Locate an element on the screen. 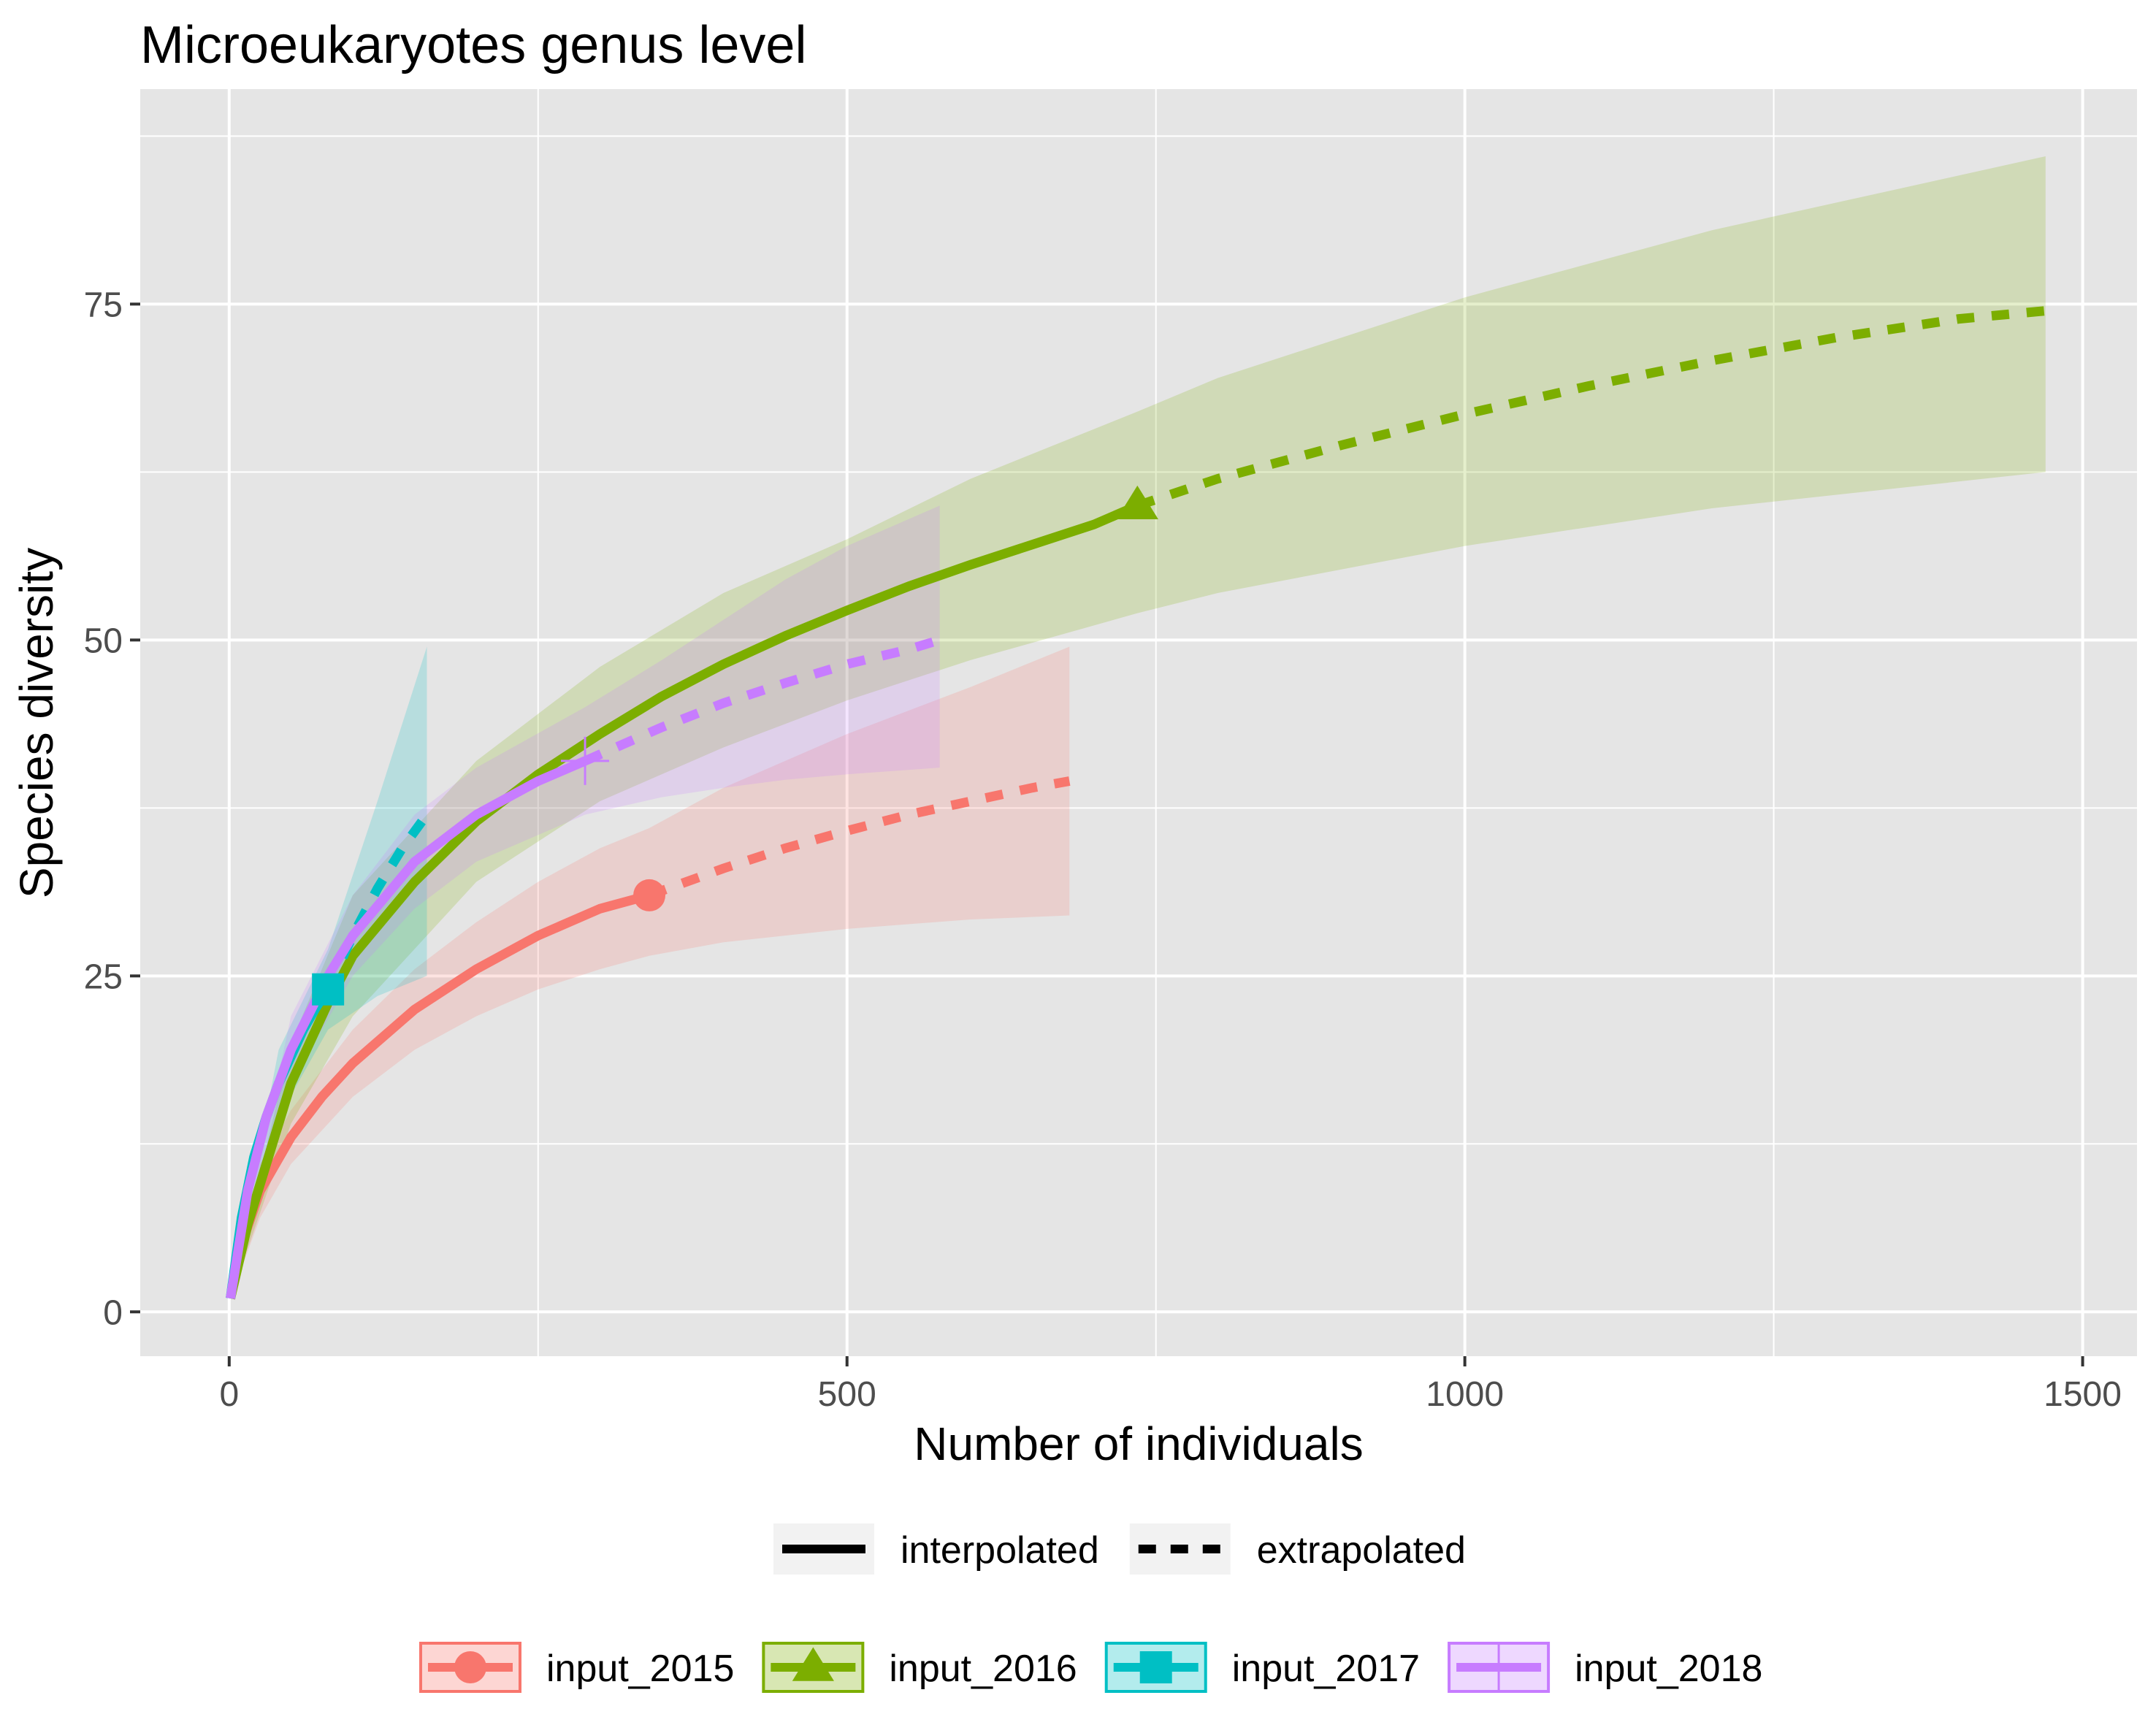  ci-ribbon-input_2015 is located at coordinates (650, 972).